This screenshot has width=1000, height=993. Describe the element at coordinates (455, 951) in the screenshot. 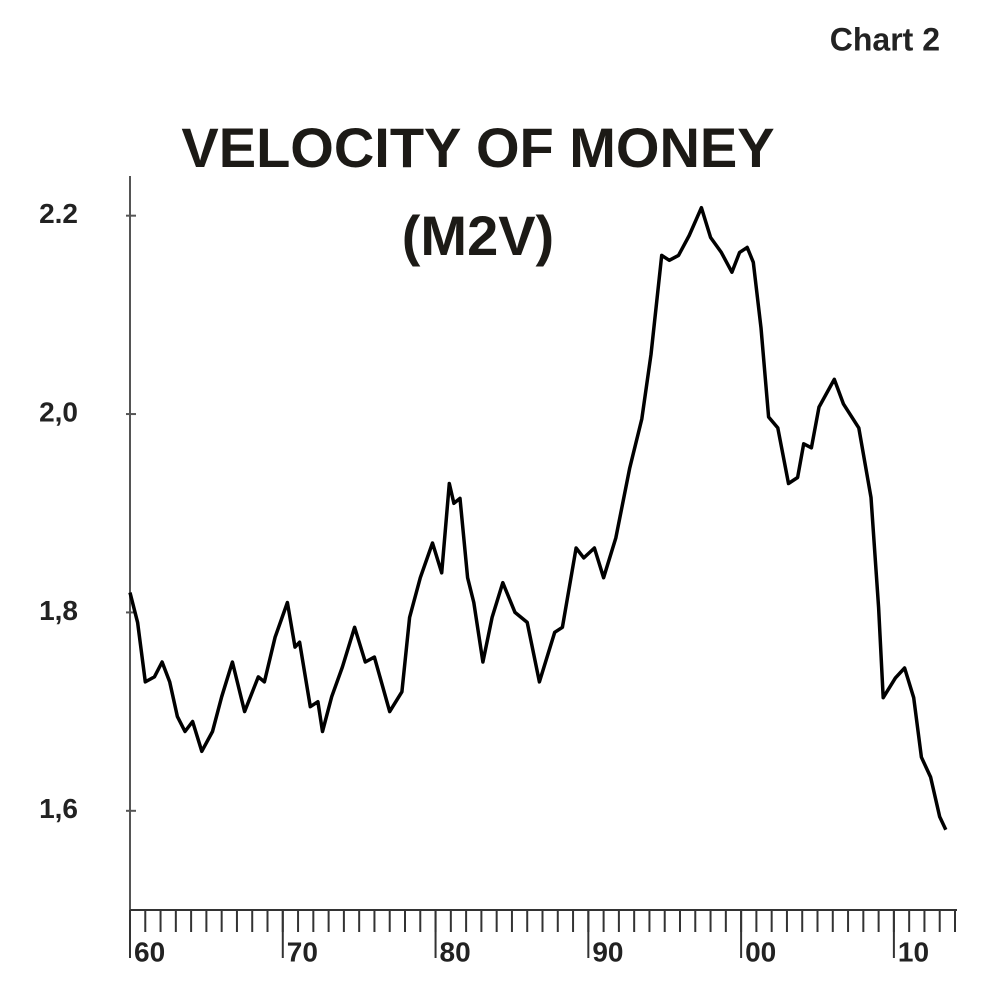

I see `x-tick-label: 80` at that location.